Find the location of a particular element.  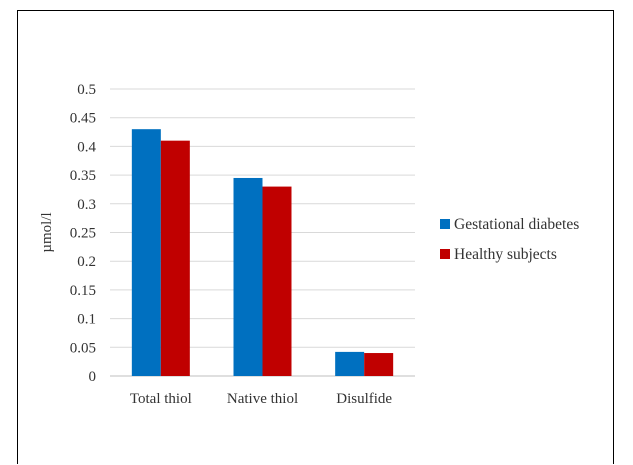

legend-label: Gestational diabetes is located at coordinates (516, 224).